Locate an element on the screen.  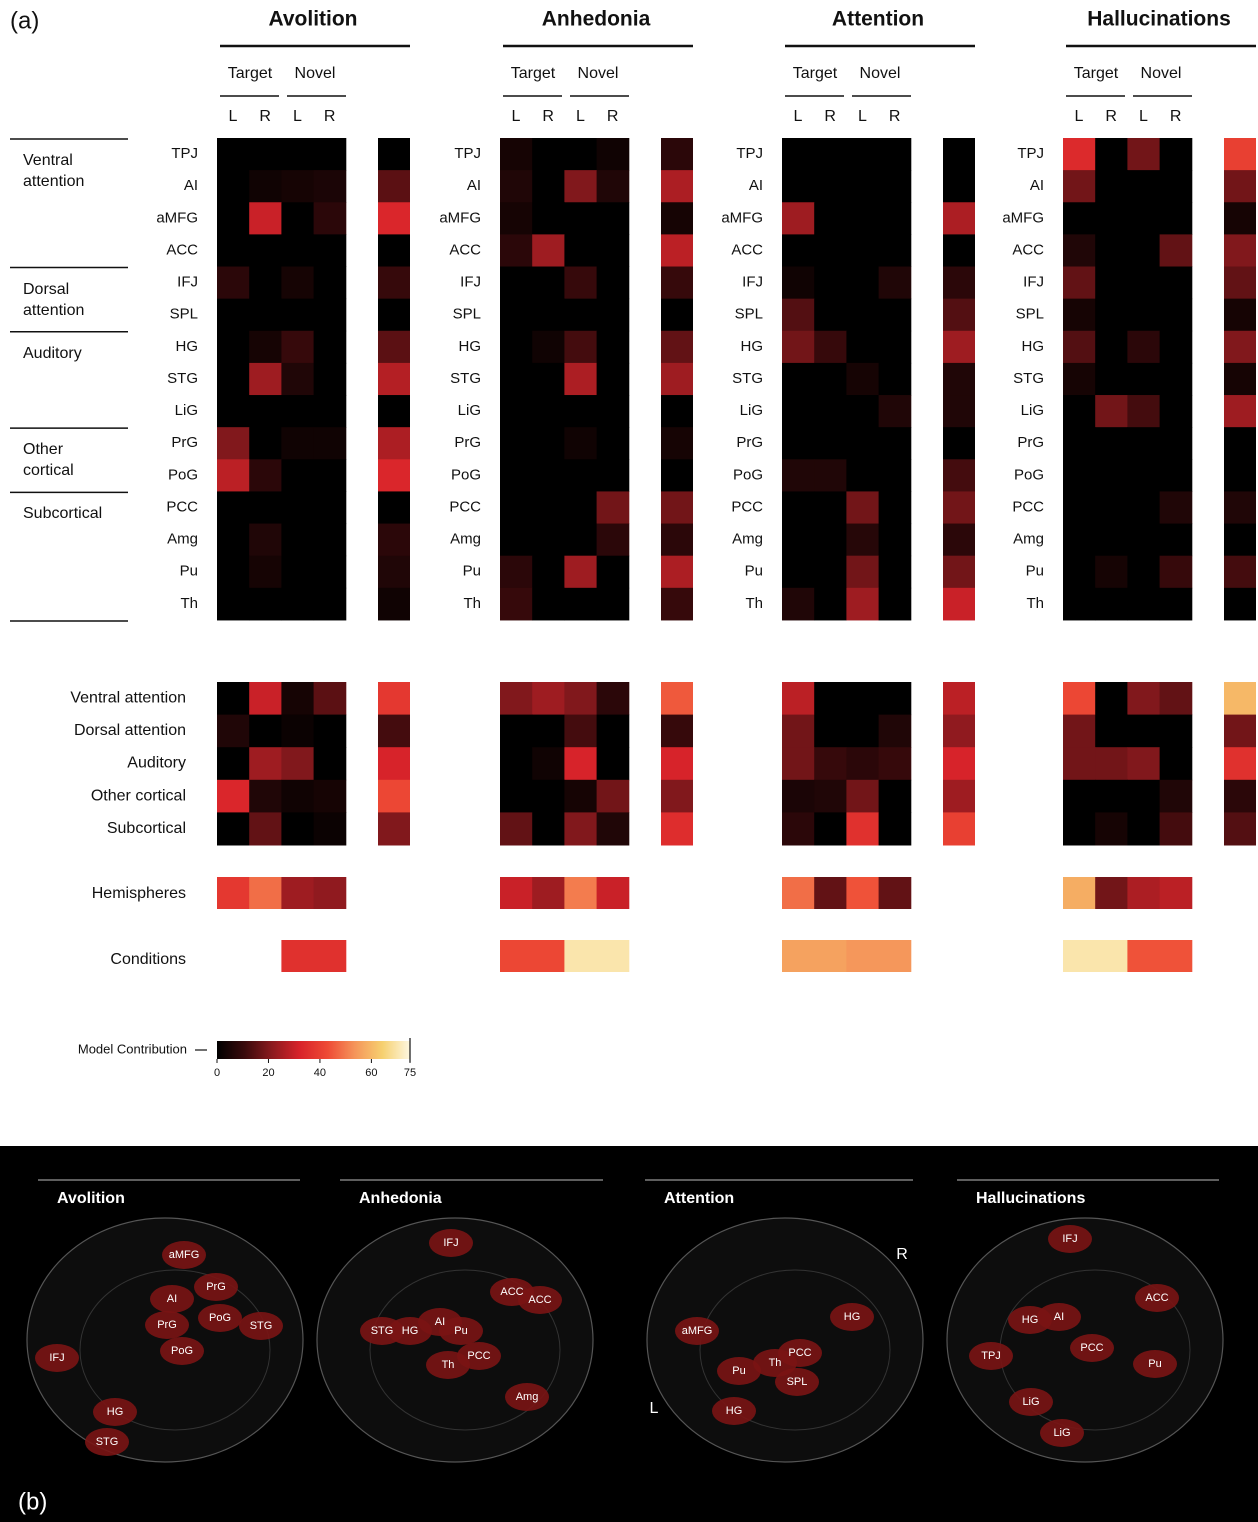
region-label-3d: PCC is located at coordinates (799, 1353).